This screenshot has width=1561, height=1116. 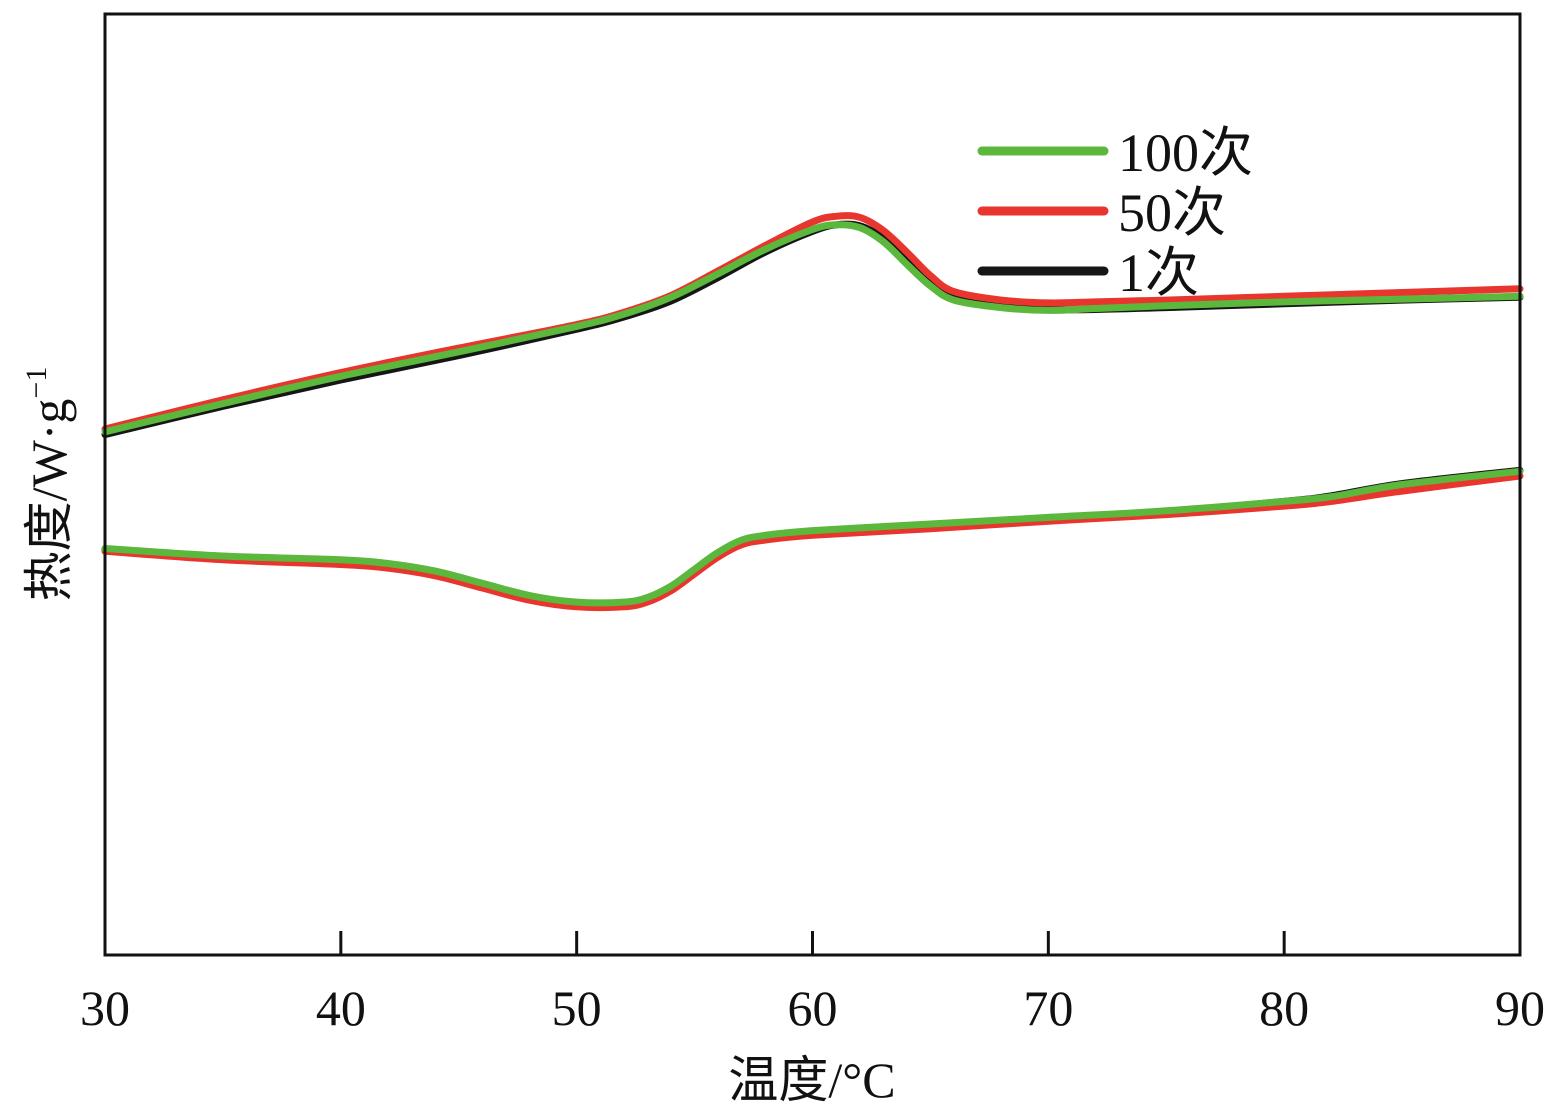 I want to click on legend-label-50: 50次, so click(x=1172, y=213).